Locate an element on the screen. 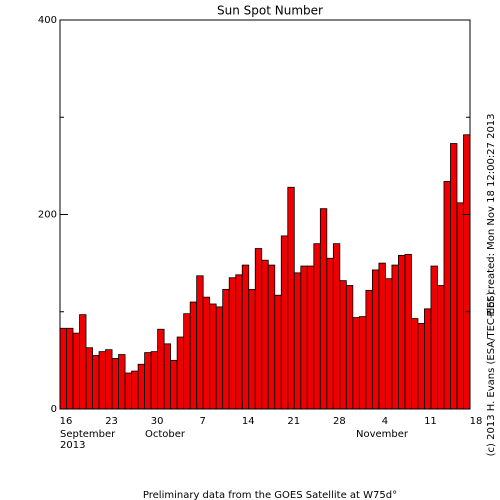  x-tick-label: 18 is located at coordinates (476, 421).